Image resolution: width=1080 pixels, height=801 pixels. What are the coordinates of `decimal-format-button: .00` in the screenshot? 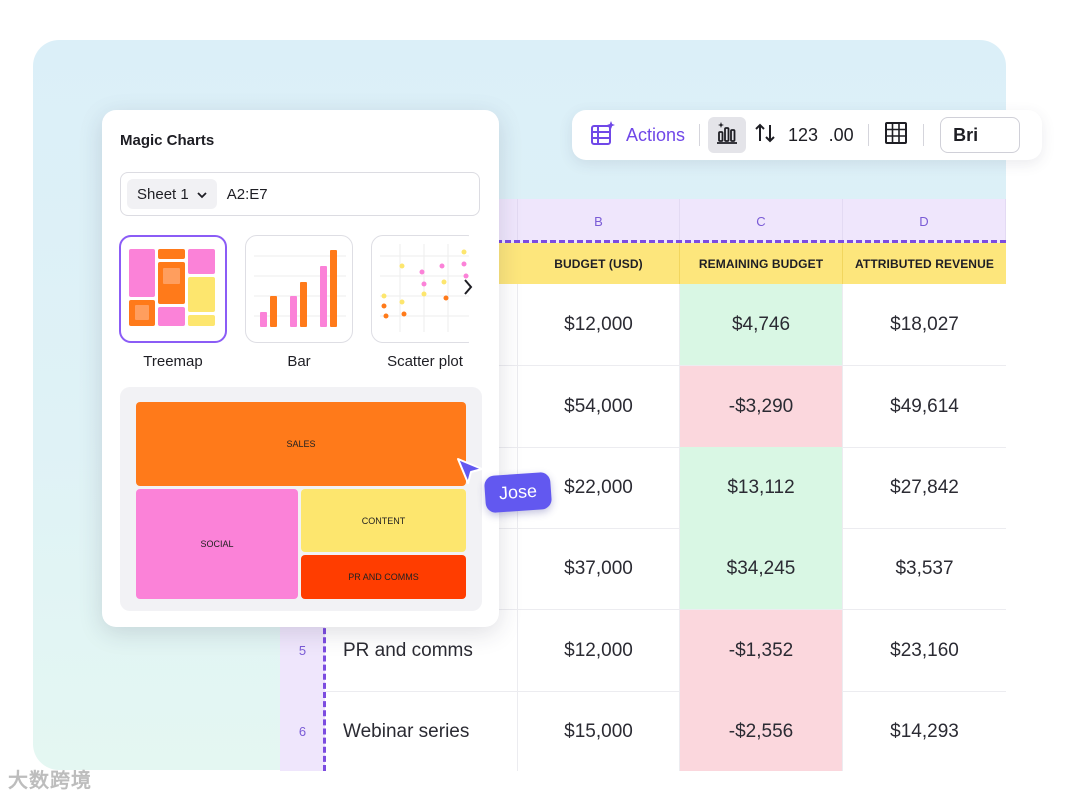 It's located at (841, 134).